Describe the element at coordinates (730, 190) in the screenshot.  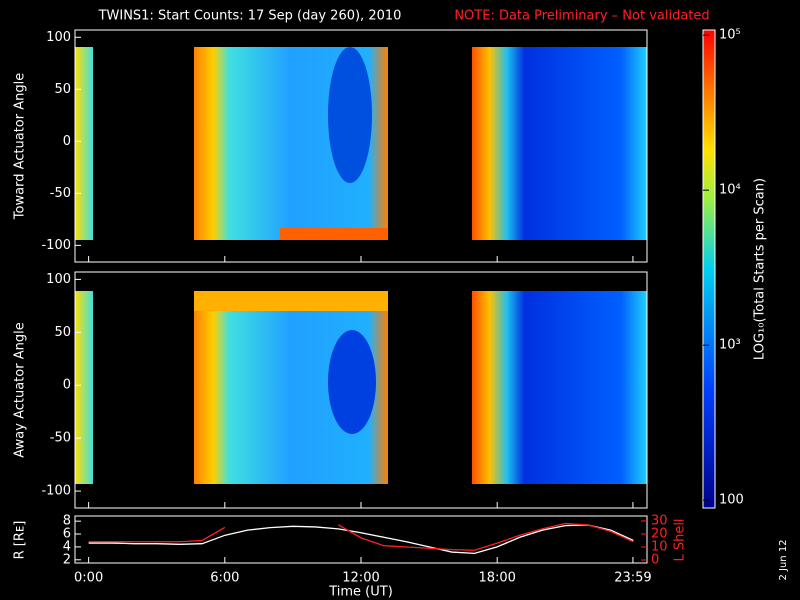
I see `colorbar-tick-label: 10⁴` at that location.